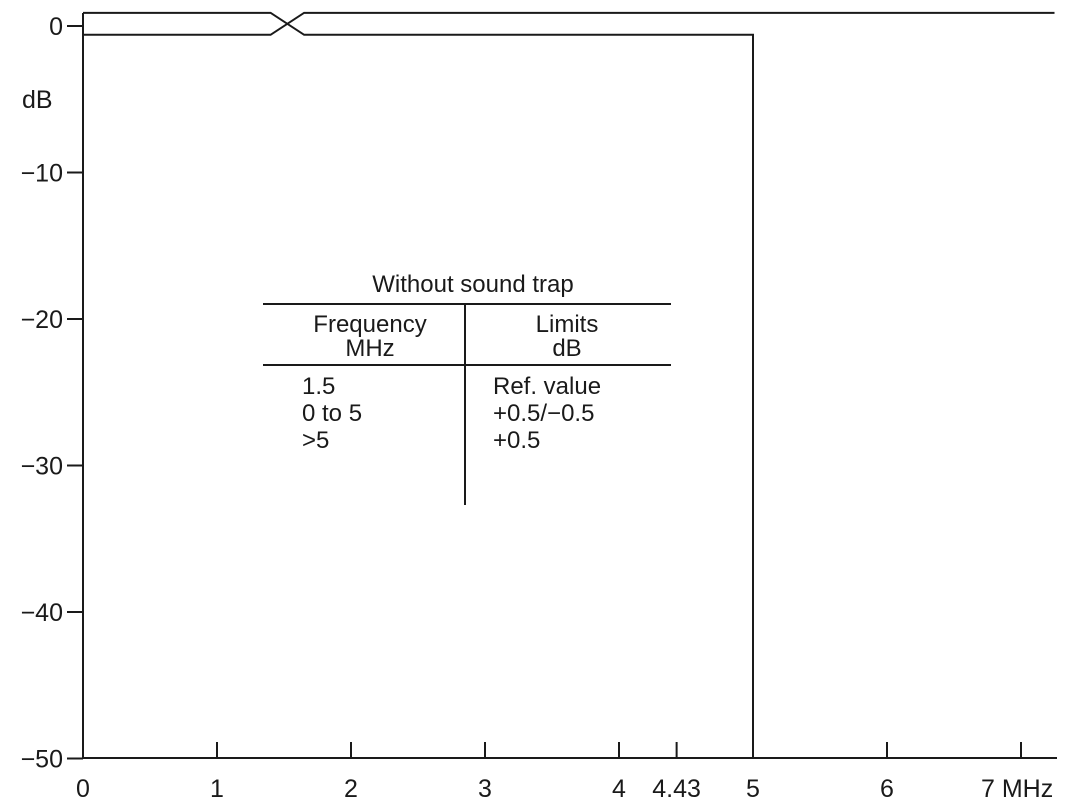 Image resolution: width=1077 pixels, height=808 pixels. Describe the element at coordinates (42, 174) in the screenshot. I see `y-tick-label: −10` at that location.